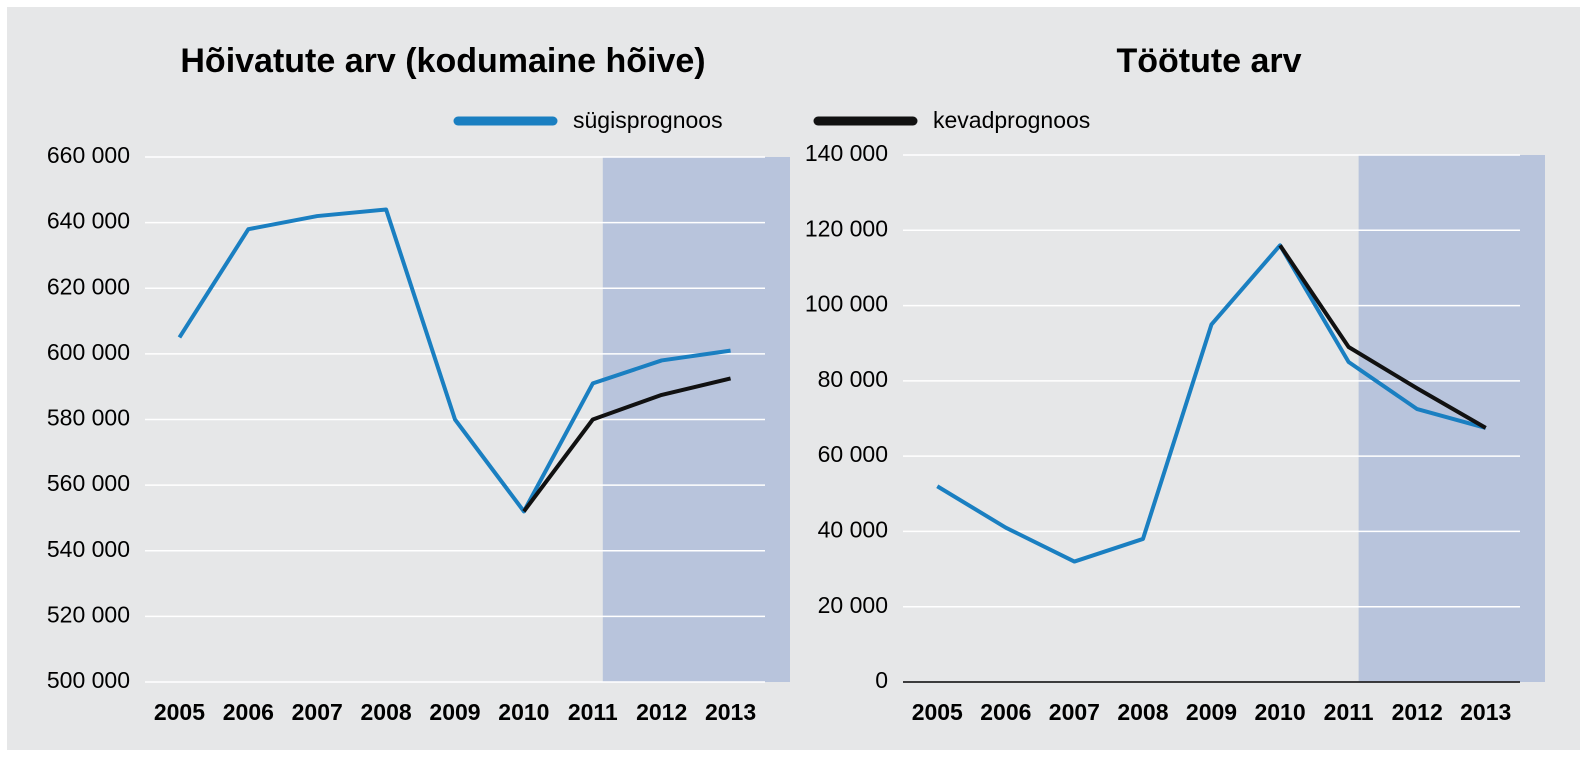 The width and height of the screenshot is (1587, 757). What do you see at coordinates (88, 614) in the screenshot?
I see `y-tick-label: 520 000` at bounding box center [88, 614].